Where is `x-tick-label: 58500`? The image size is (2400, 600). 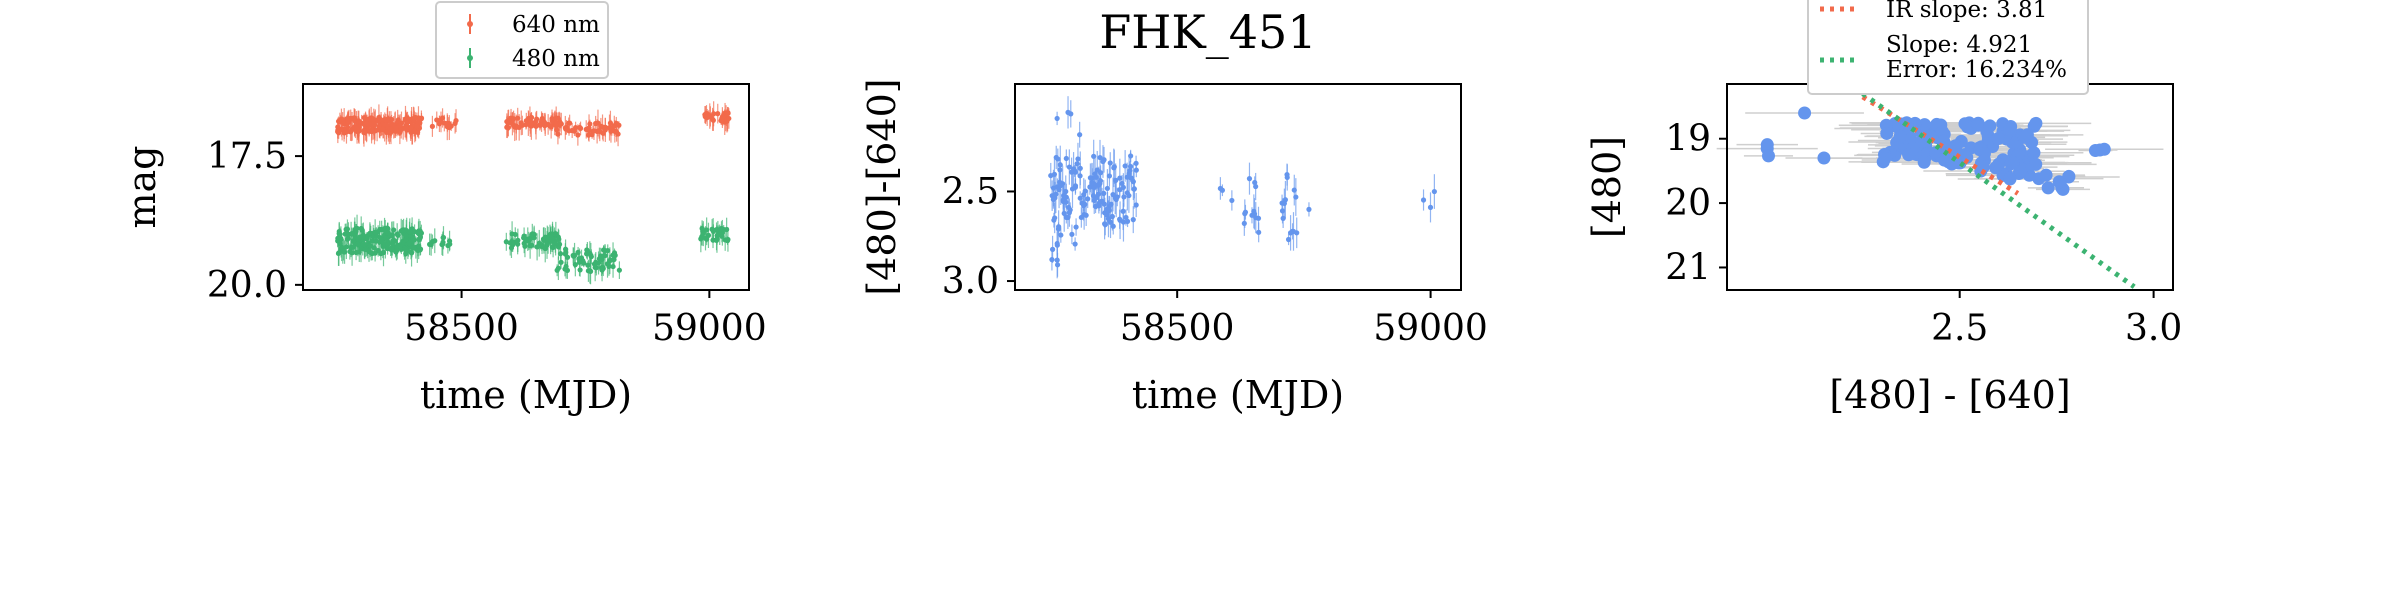
x-tick-label: 58500 is located at coordinates (461, 328).